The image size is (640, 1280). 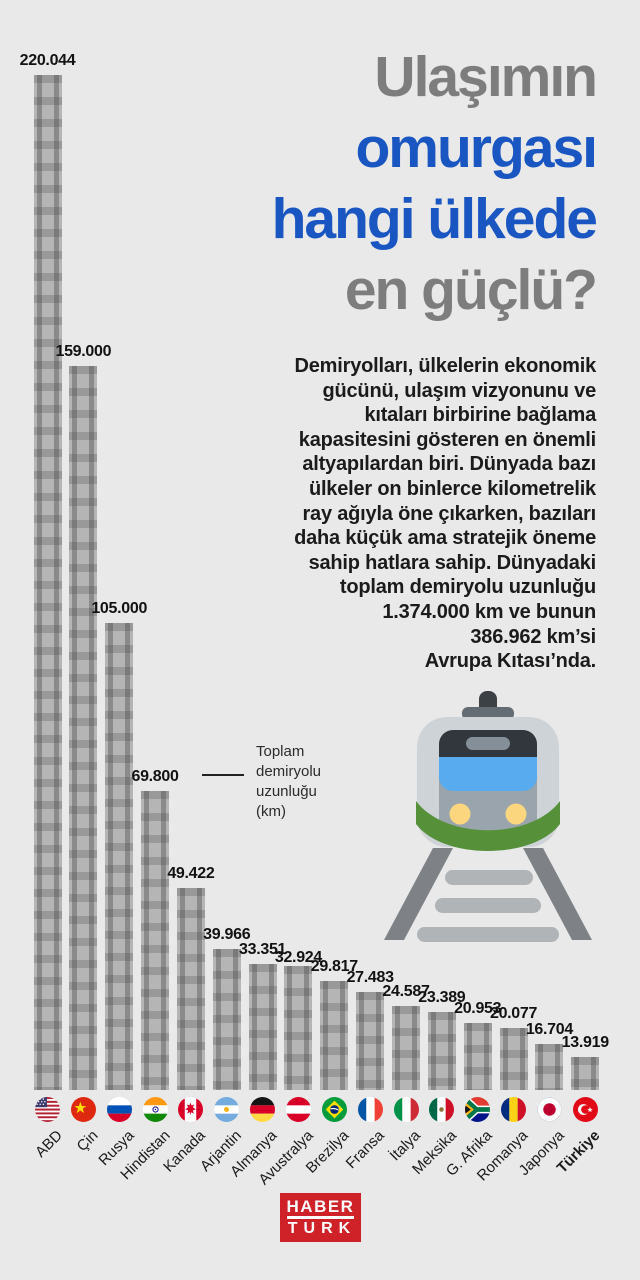 I want to click on page-title: Ulaşımın omurgası hangi ülkede en güçlü?, so click(x=434, y=184).